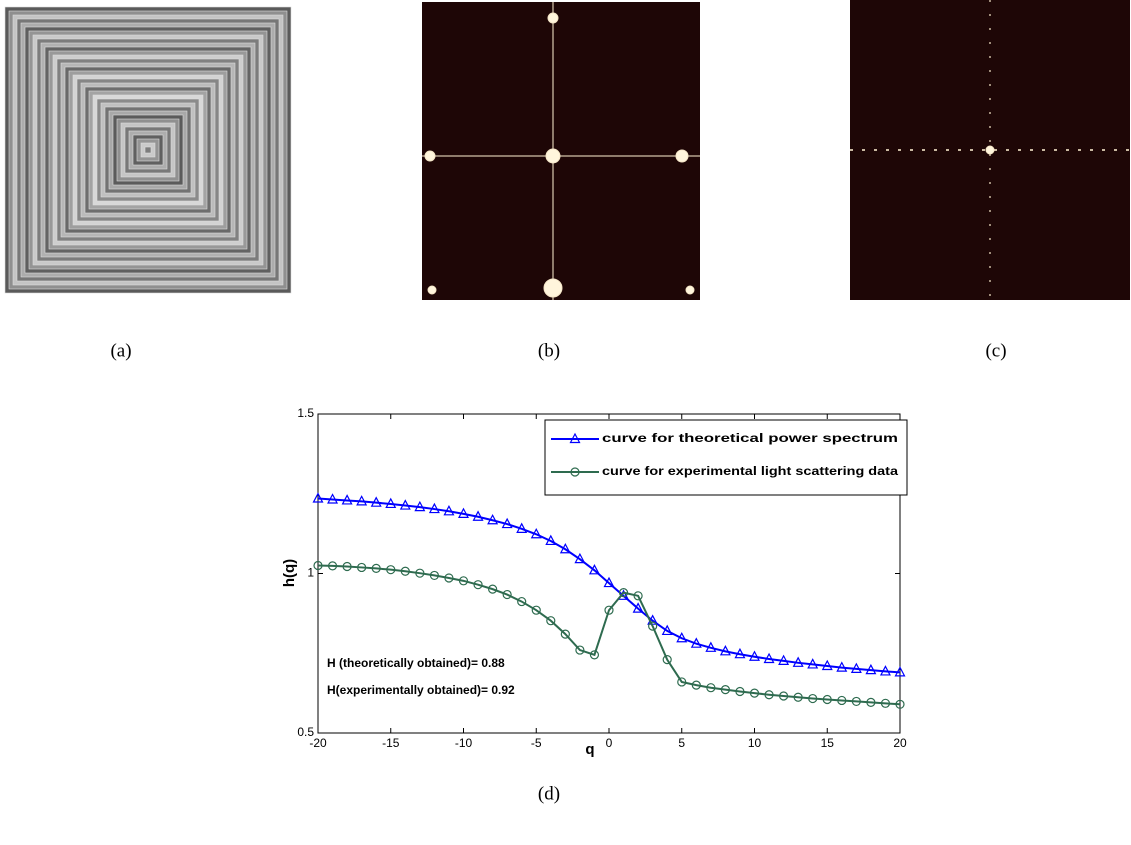  I want to click on x-tick-label: -20, so click(318, 743).